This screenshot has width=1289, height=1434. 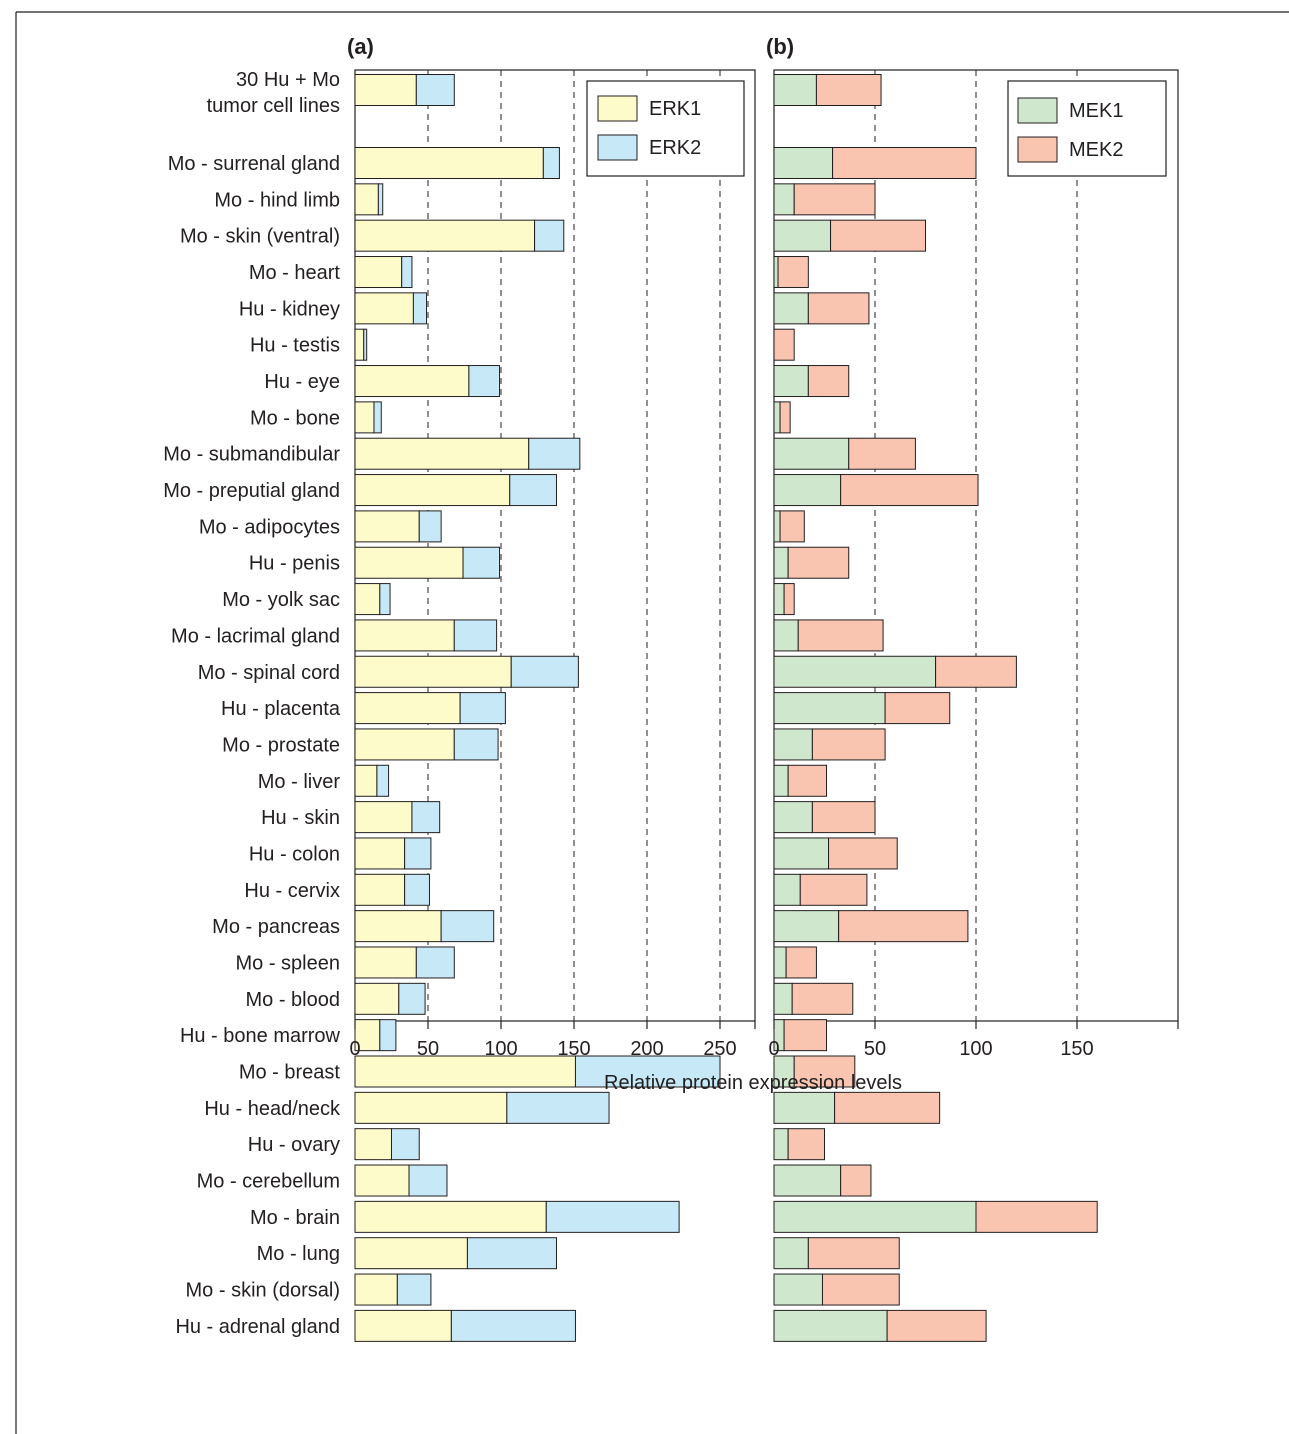 What do you see at coordinates (1036, 1216) in the screenshot?
I see `bar-mek2-mo-brain` at bounding box center [1036, 1216].